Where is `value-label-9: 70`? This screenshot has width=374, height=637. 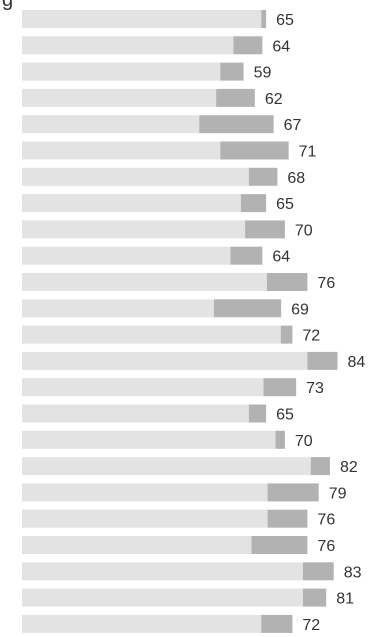
value-label-9: 70 is located at coordinates (304, 230).